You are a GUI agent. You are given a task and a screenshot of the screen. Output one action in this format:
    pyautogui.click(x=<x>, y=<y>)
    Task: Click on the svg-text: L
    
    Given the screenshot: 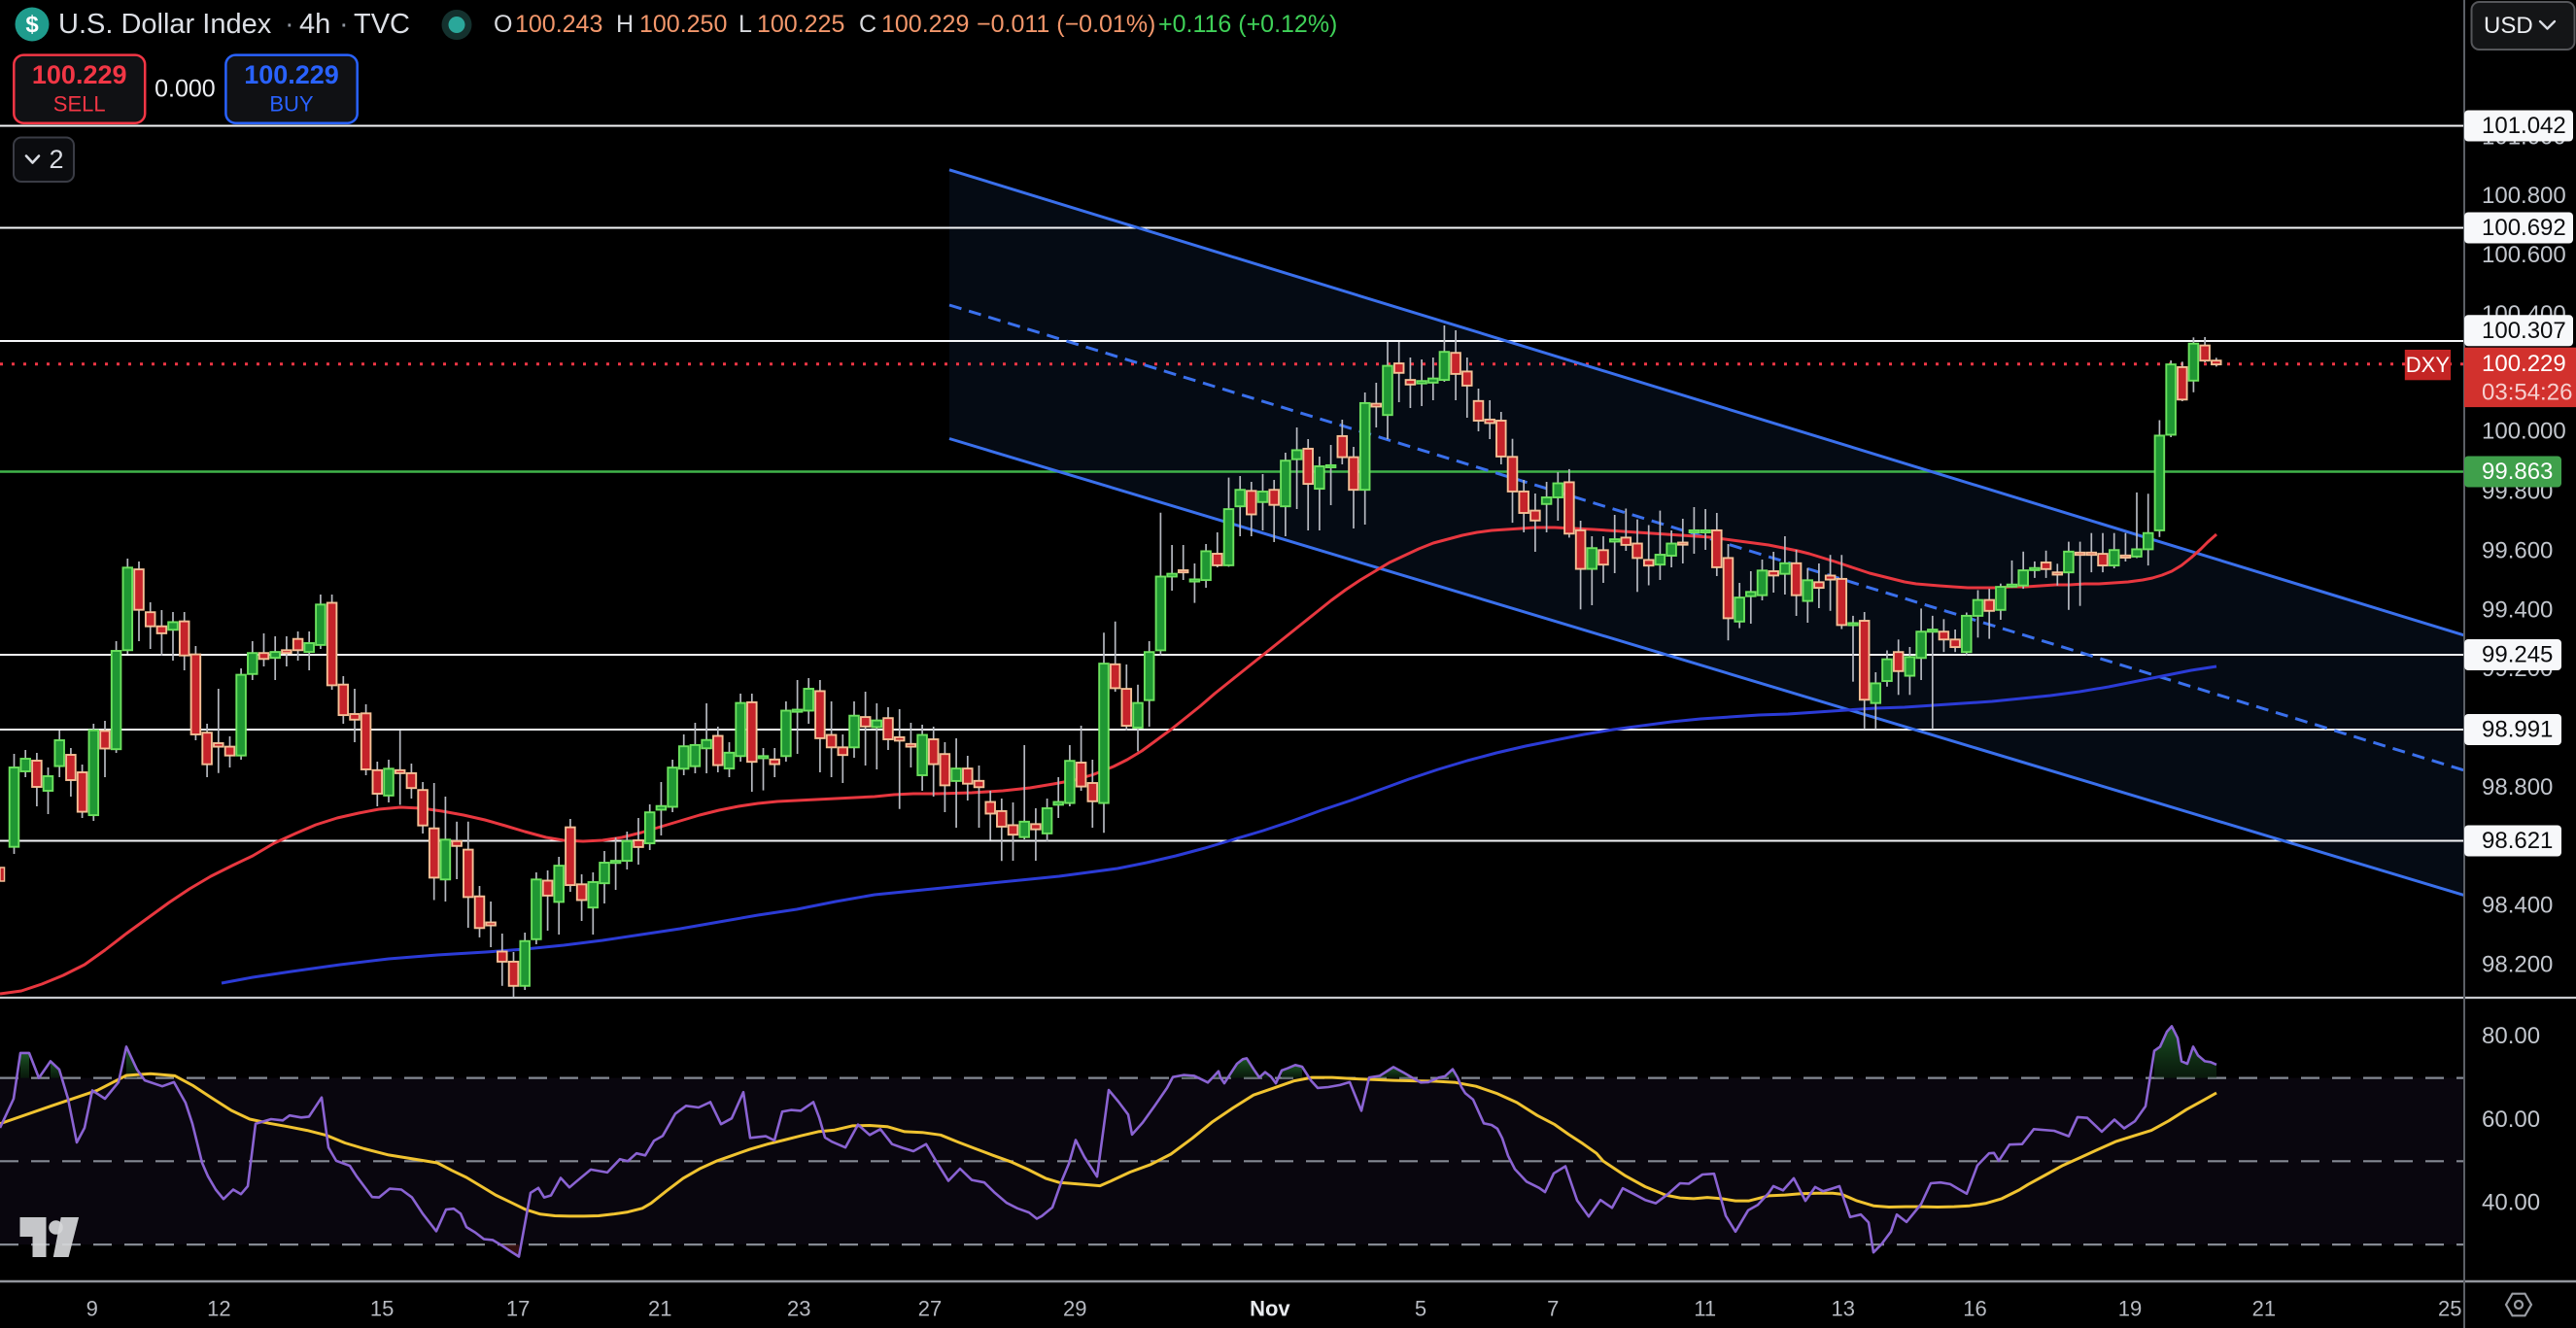 What is the action you would take?
    pyautogui.click(x=745, y=24)
    